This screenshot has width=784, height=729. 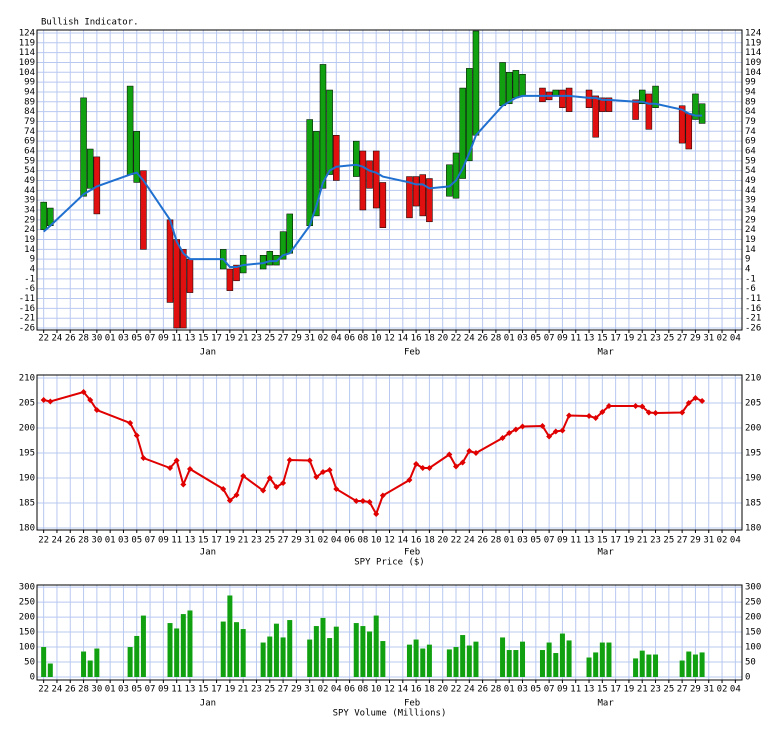 I want to click on y-tick-label-right: 195, so click(x=753, y=454).